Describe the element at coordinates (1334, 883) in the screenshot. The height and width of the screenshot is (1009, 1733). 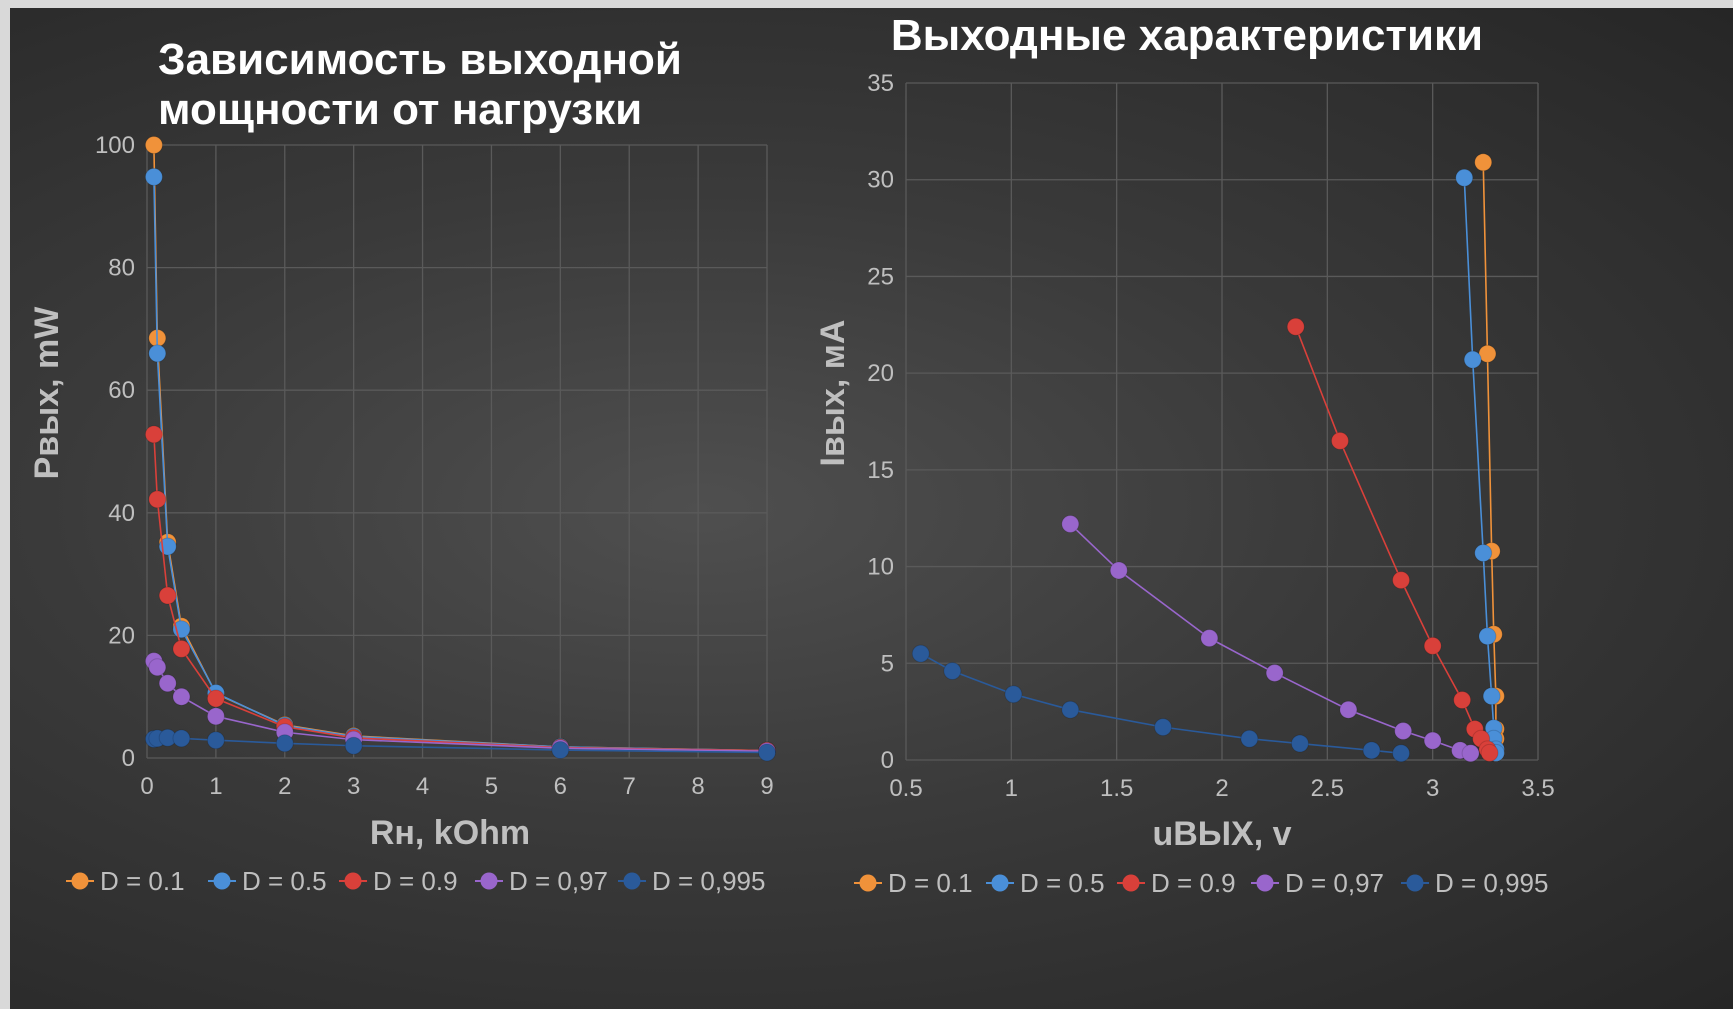
I see `legend-label: D = 0,97` at that location.